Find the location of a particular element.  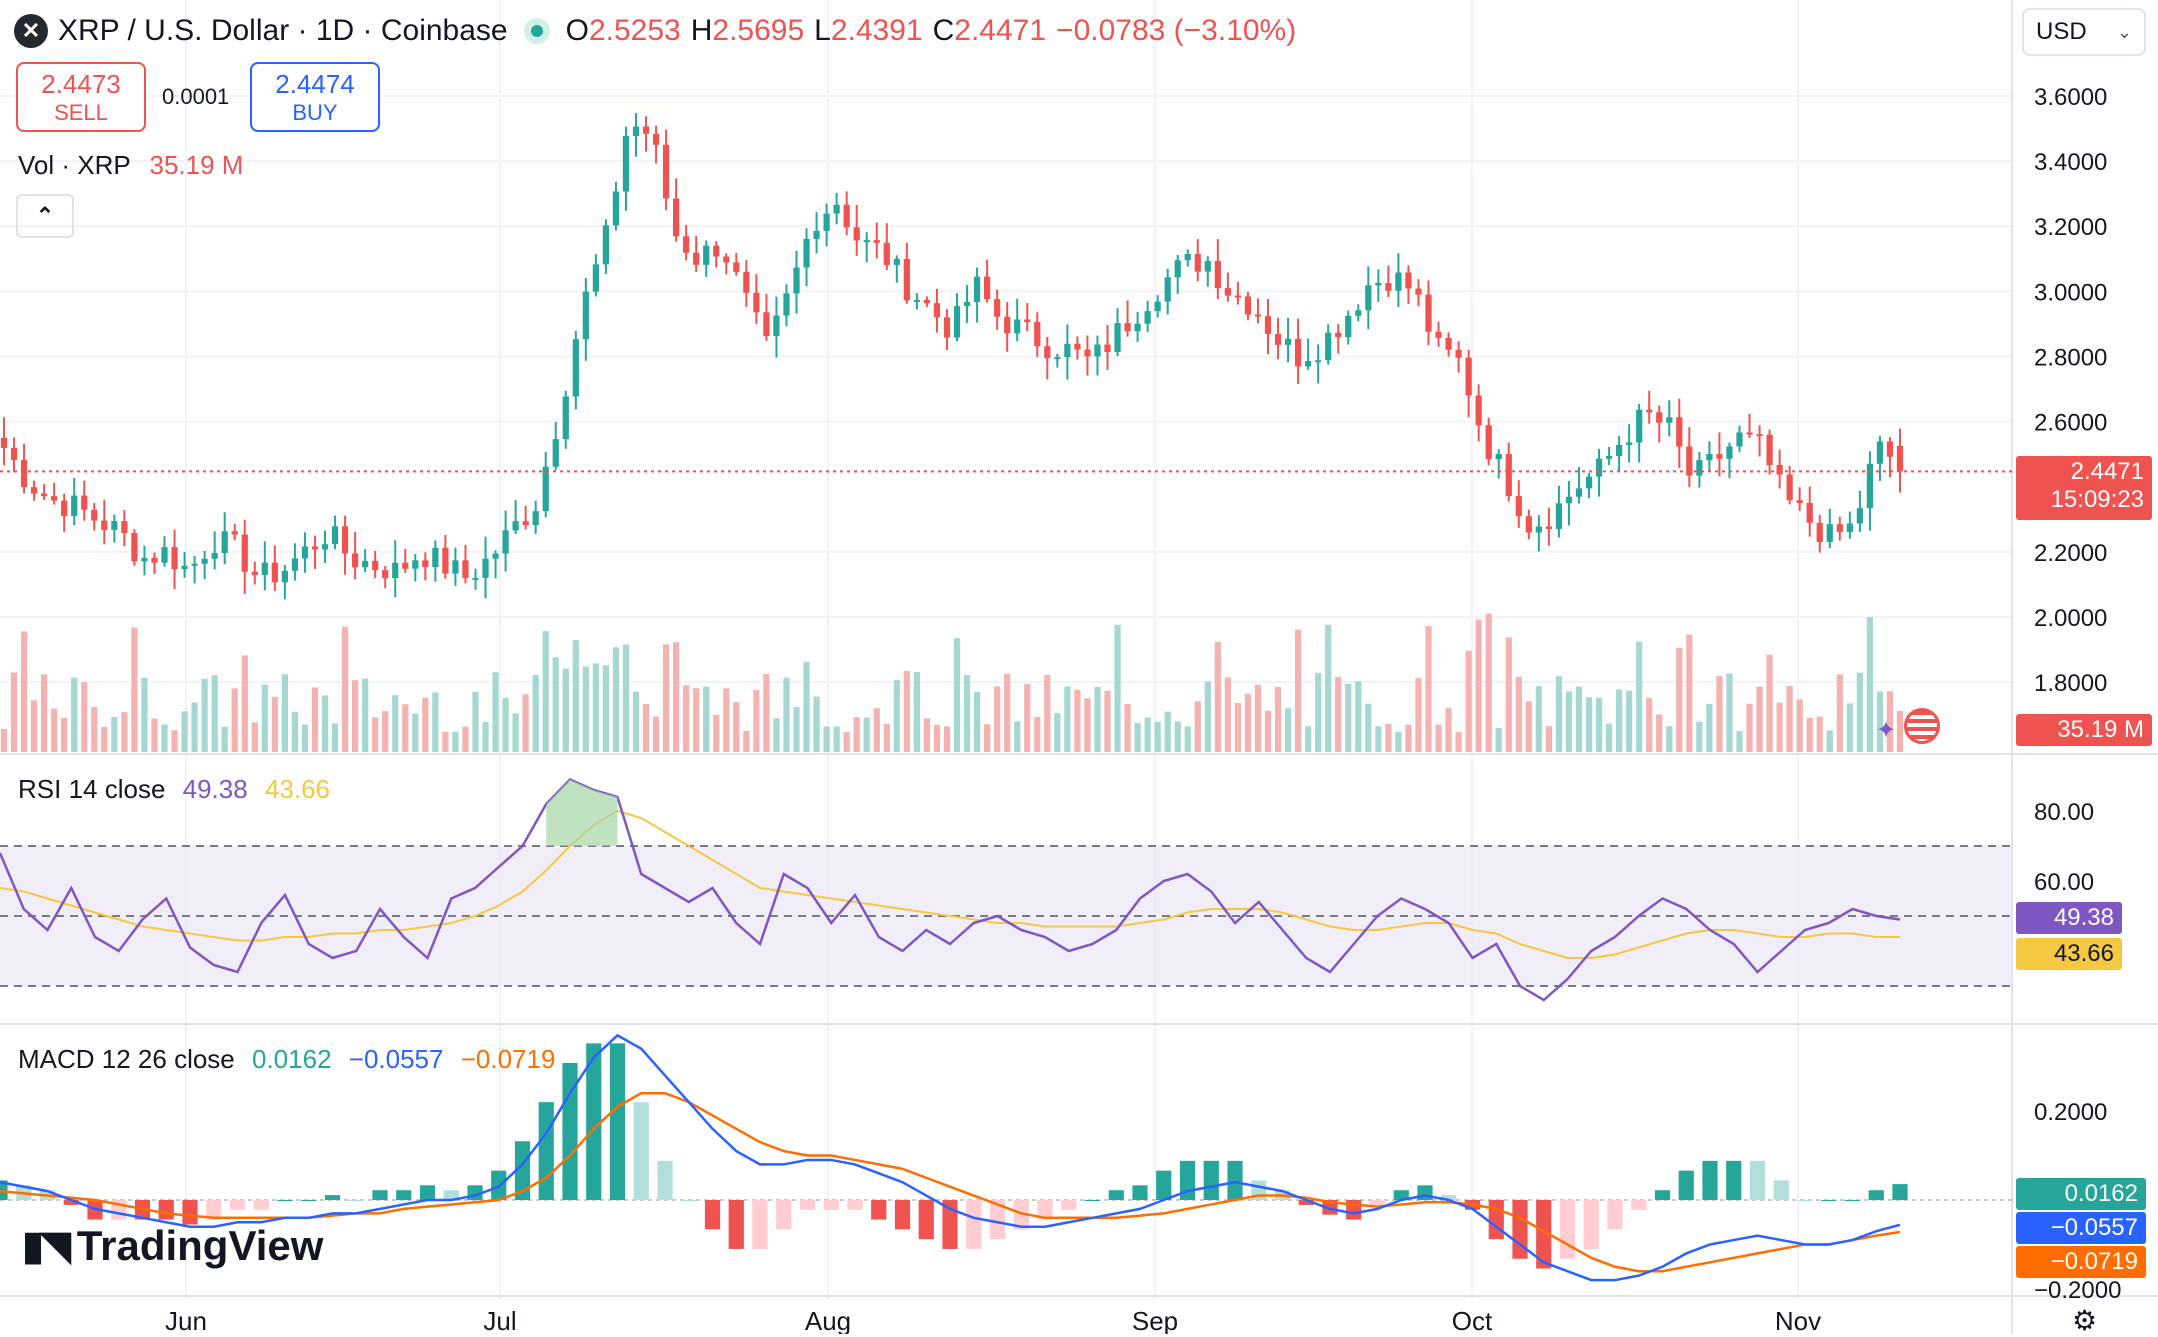

volume-tag: 35.19 M is located at coordinates (2084, 730).